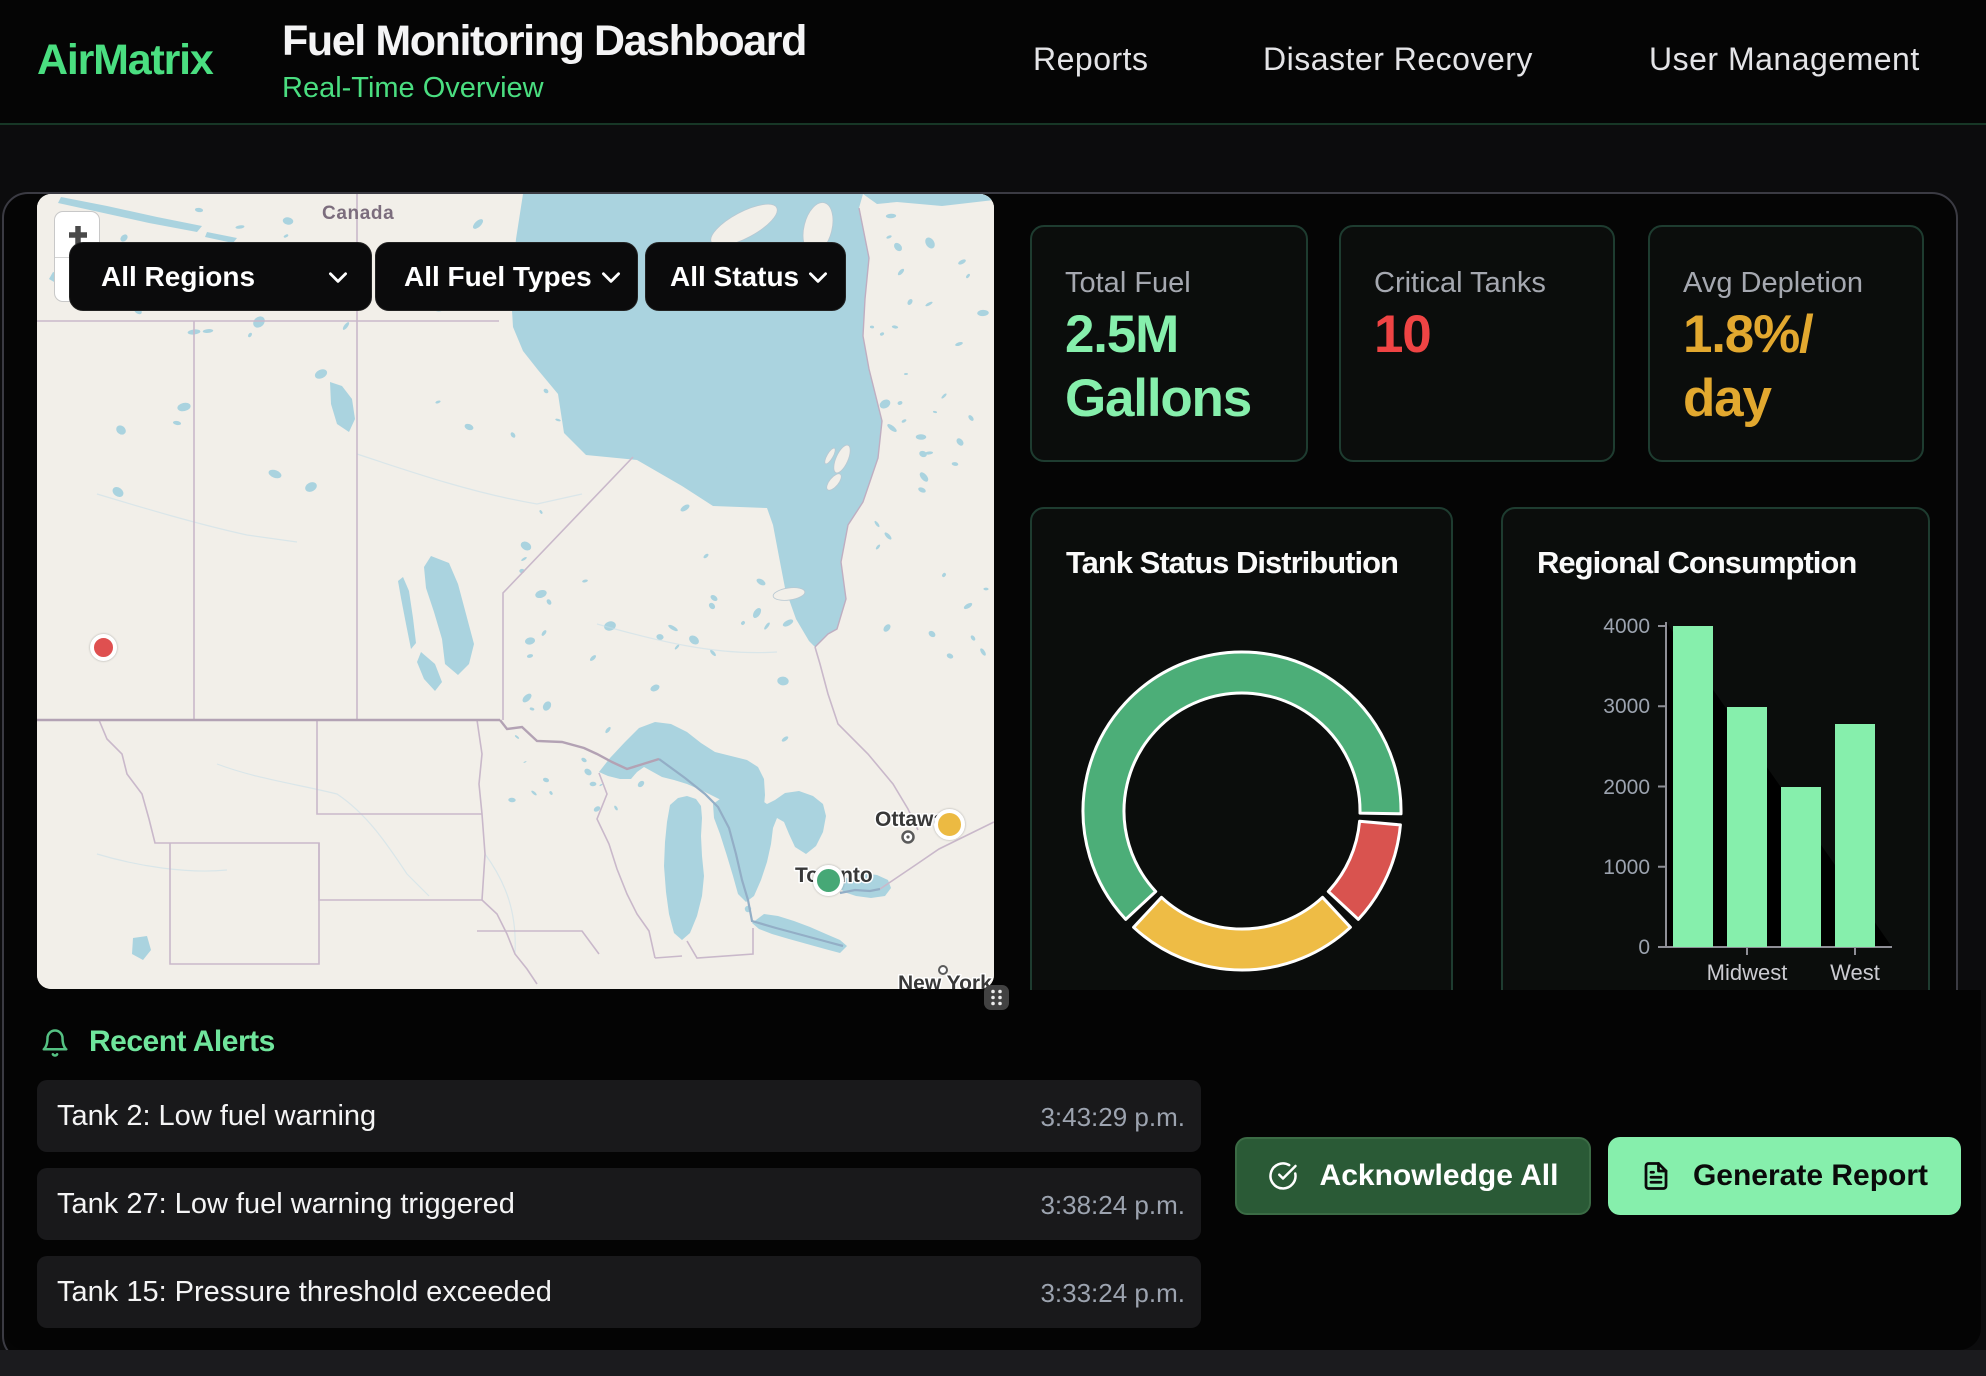 This screenshot has height=1376, width=1986. I want to click on svg-text: 4000, so click(1626, 626).